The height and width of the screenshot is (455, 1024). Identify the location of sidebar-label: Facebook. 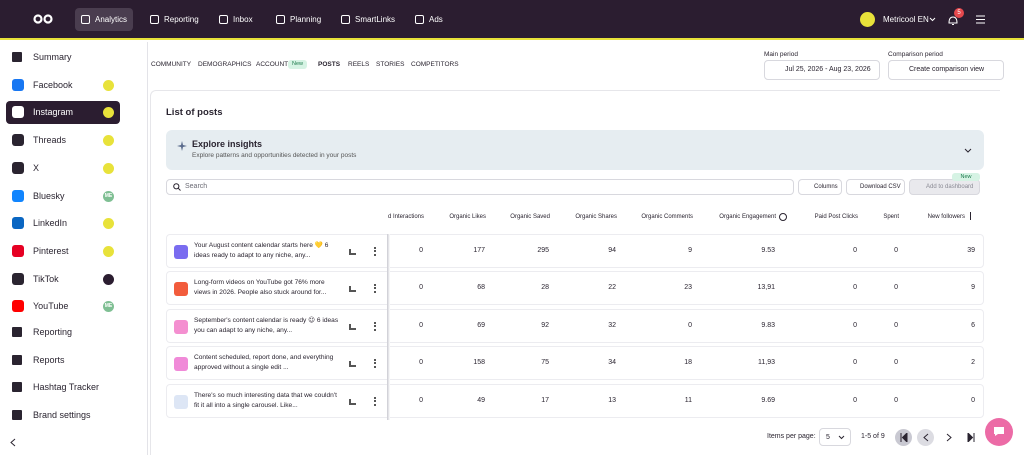
(53, 85).